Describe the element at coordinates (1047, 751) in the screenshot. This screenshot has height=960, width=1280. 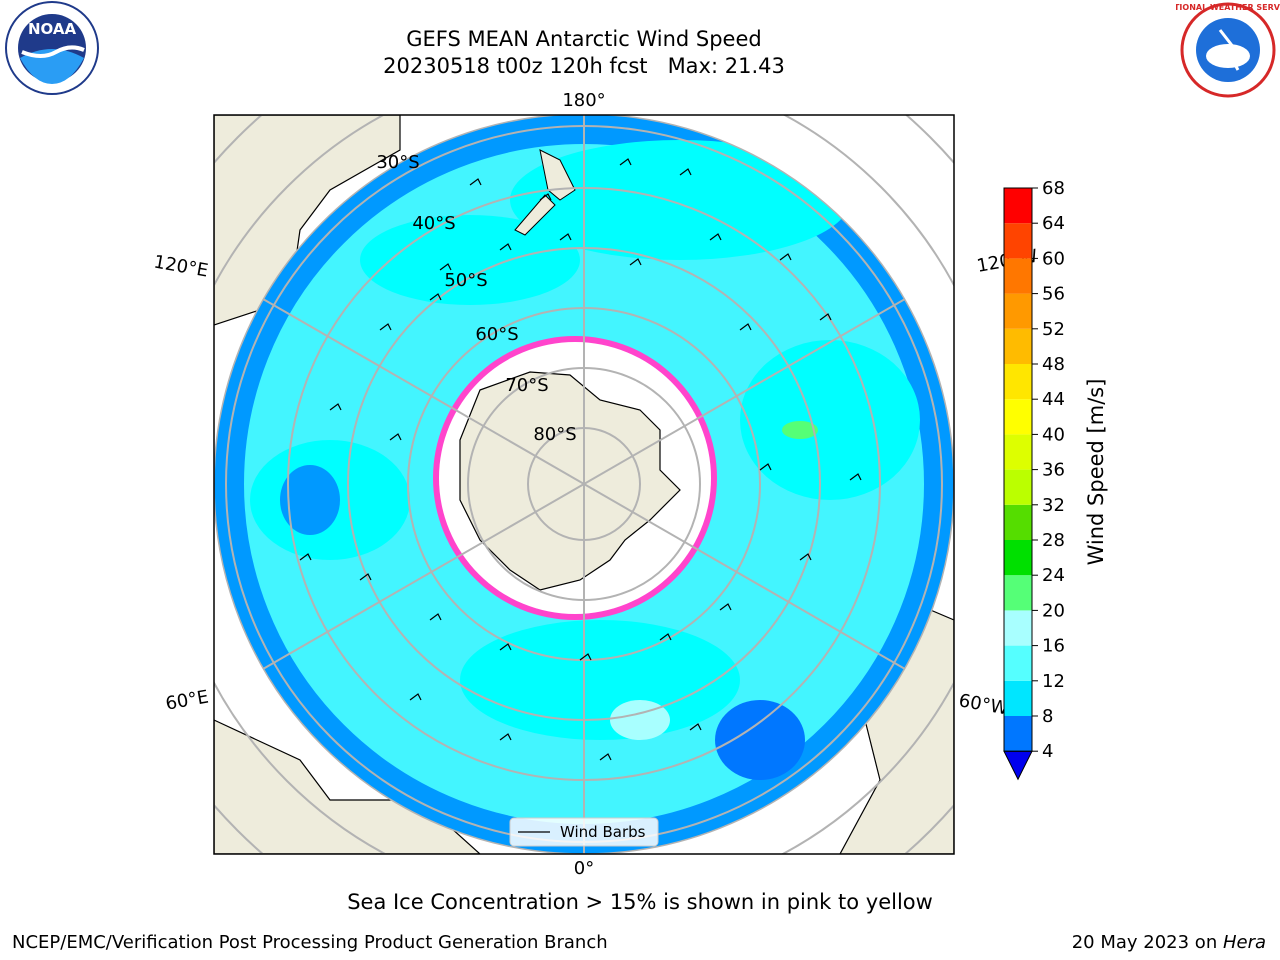
I see `colorbar-tick-label: 4` at that location.